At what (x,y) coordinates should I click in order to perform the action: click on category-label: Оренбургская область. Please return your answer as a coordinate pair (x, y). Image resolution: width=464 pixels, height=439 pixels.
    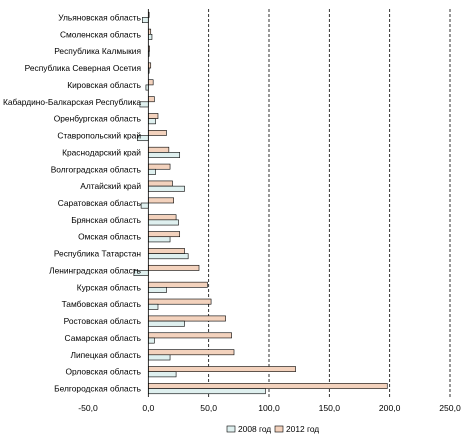
    Looking at the image, I should click on (98, 119).